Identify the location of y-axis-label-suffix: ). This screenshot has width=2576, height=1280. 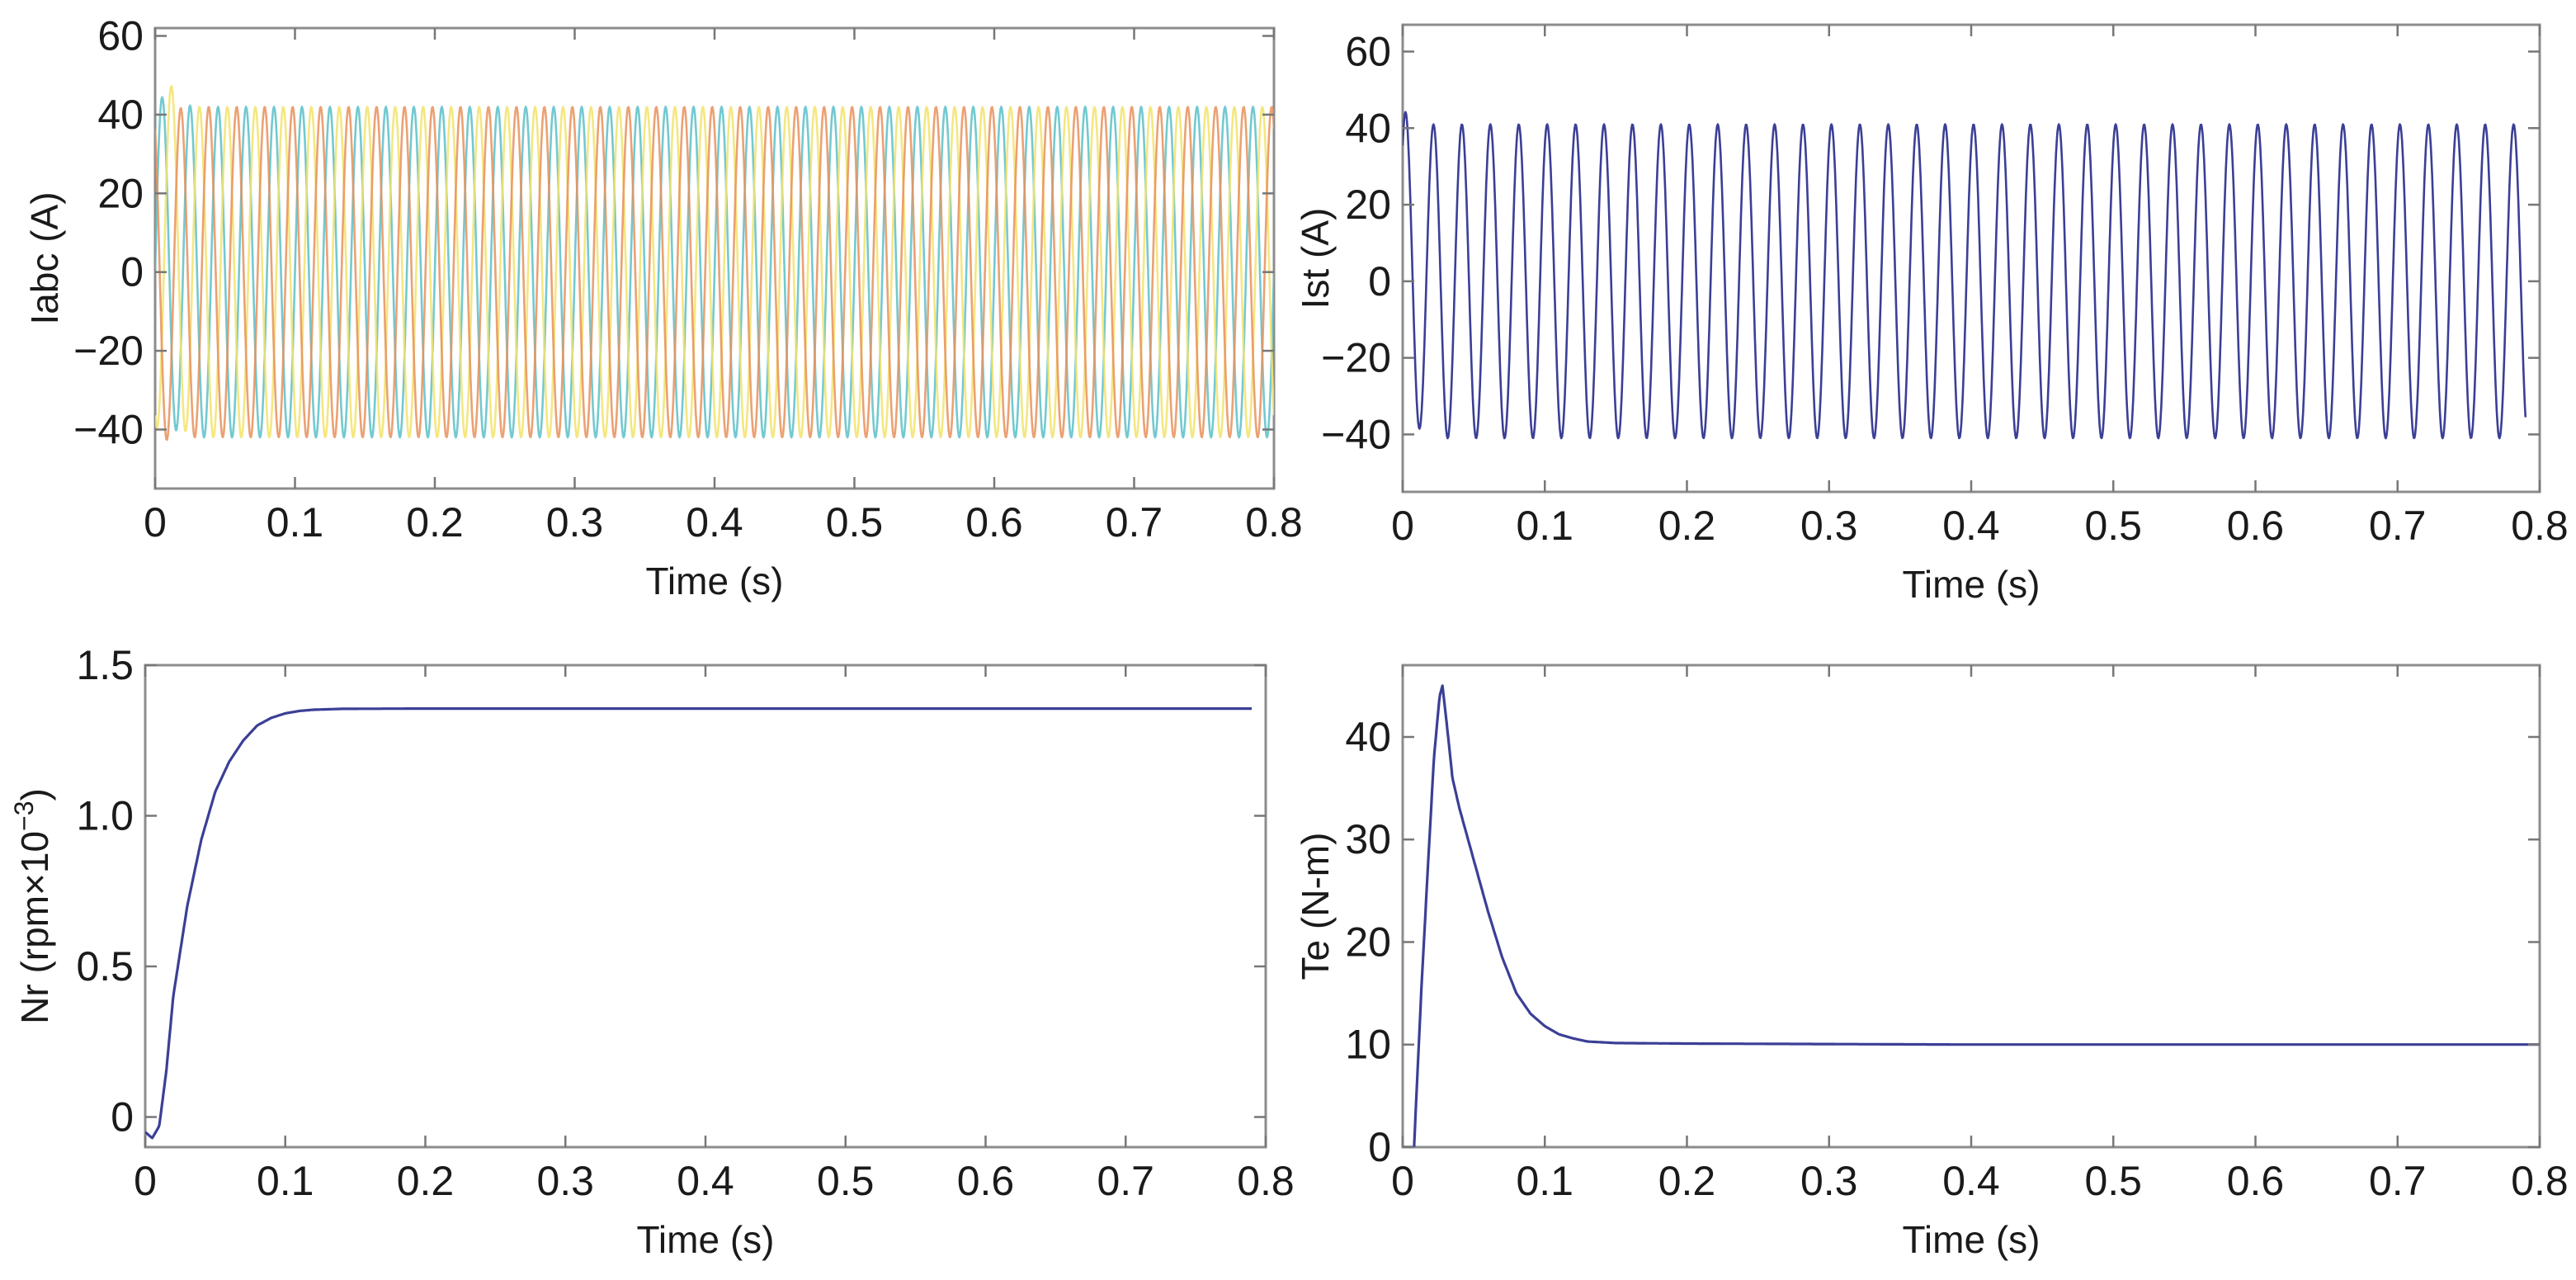
(34, 794).